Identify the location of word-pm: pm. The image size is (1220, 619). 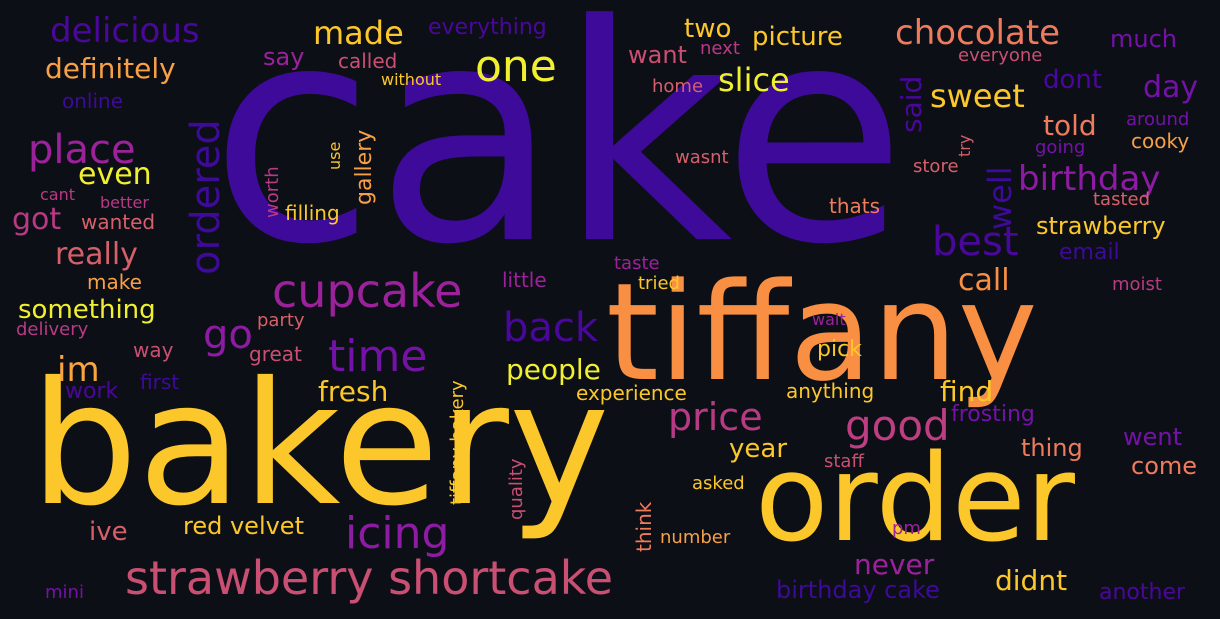
(906, 528).